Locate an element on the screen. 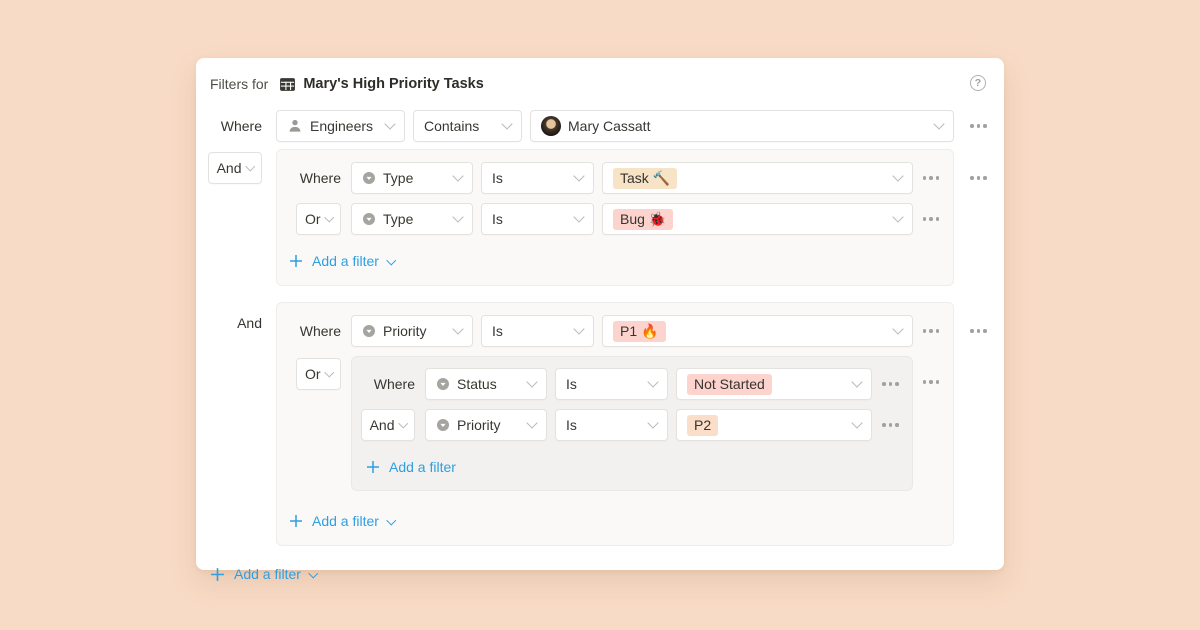 This screenshot has height=630, width=1200. operator-dropdown-contains: Contains is located at coordinates (467, 126).